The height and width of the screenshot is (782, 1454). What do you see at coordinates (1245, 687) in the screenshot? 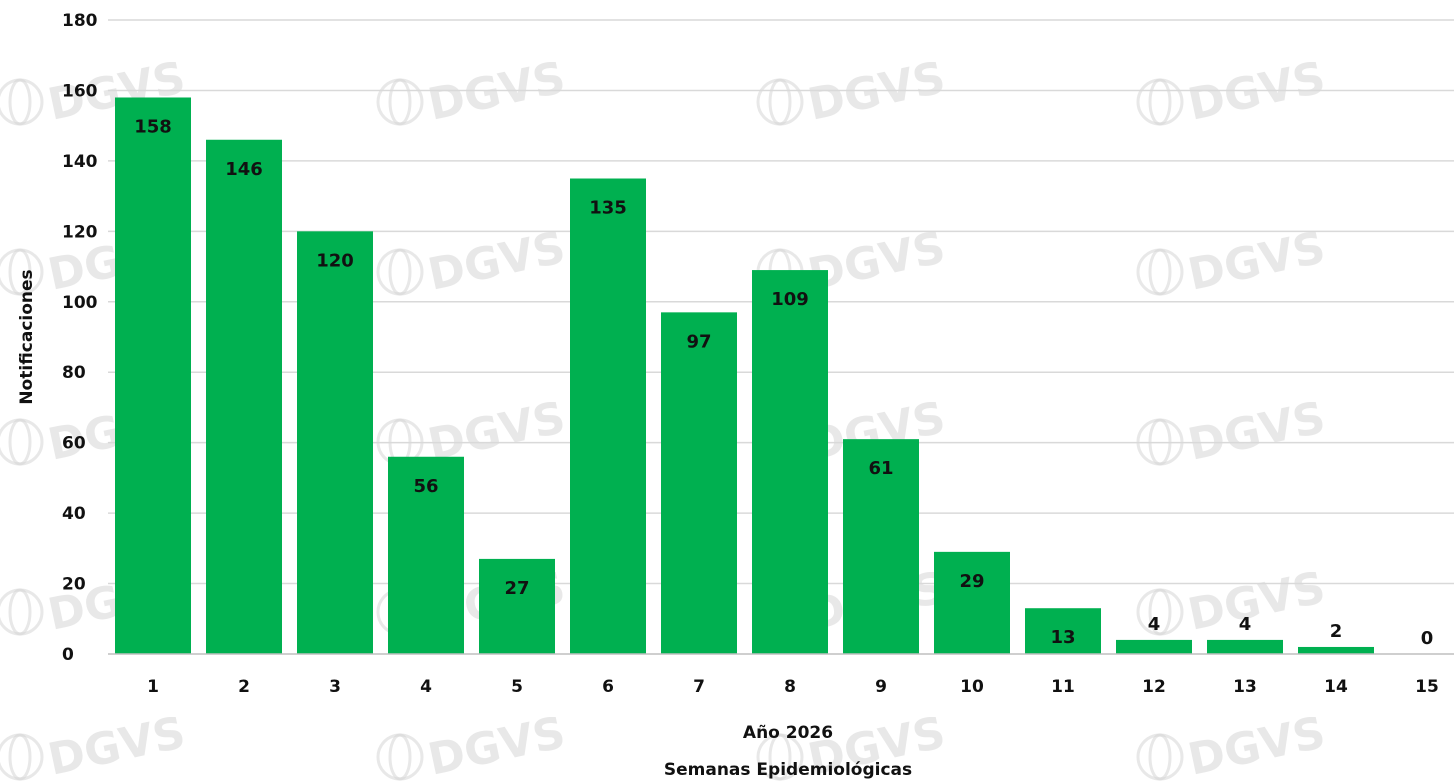
I see `x-tick-label: 13` at bounding box center [1245, 687].